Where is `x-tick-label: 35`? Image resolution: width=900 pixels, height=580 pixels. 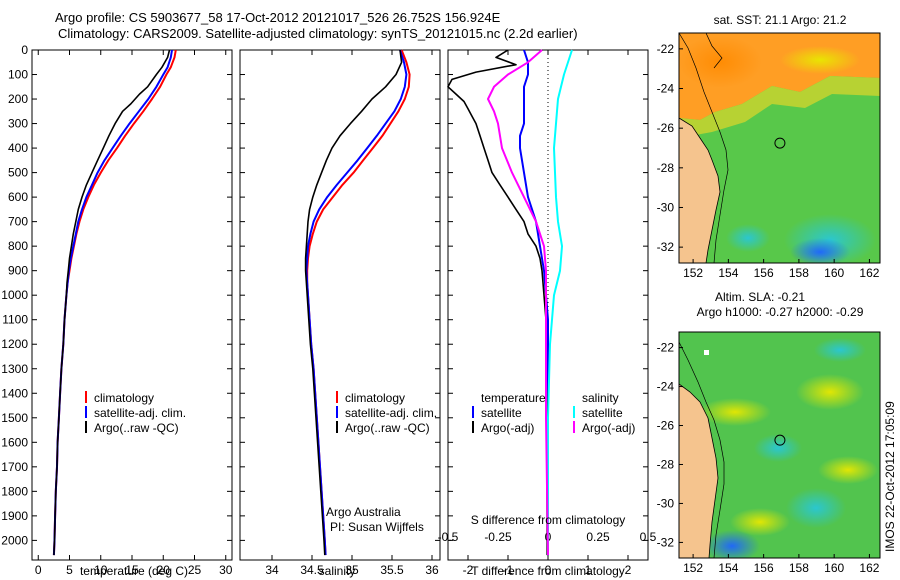
x-tick-label: 35 is located at coordinates (352, 570).